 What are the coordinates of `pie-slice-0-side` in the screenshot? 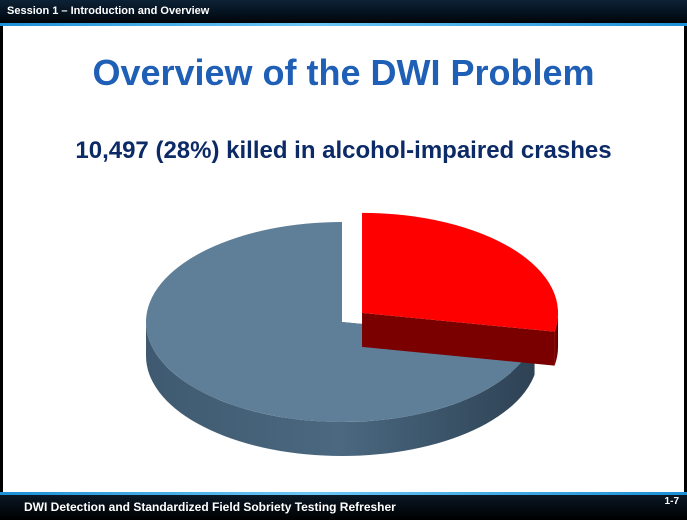 It's located at (556, 339).